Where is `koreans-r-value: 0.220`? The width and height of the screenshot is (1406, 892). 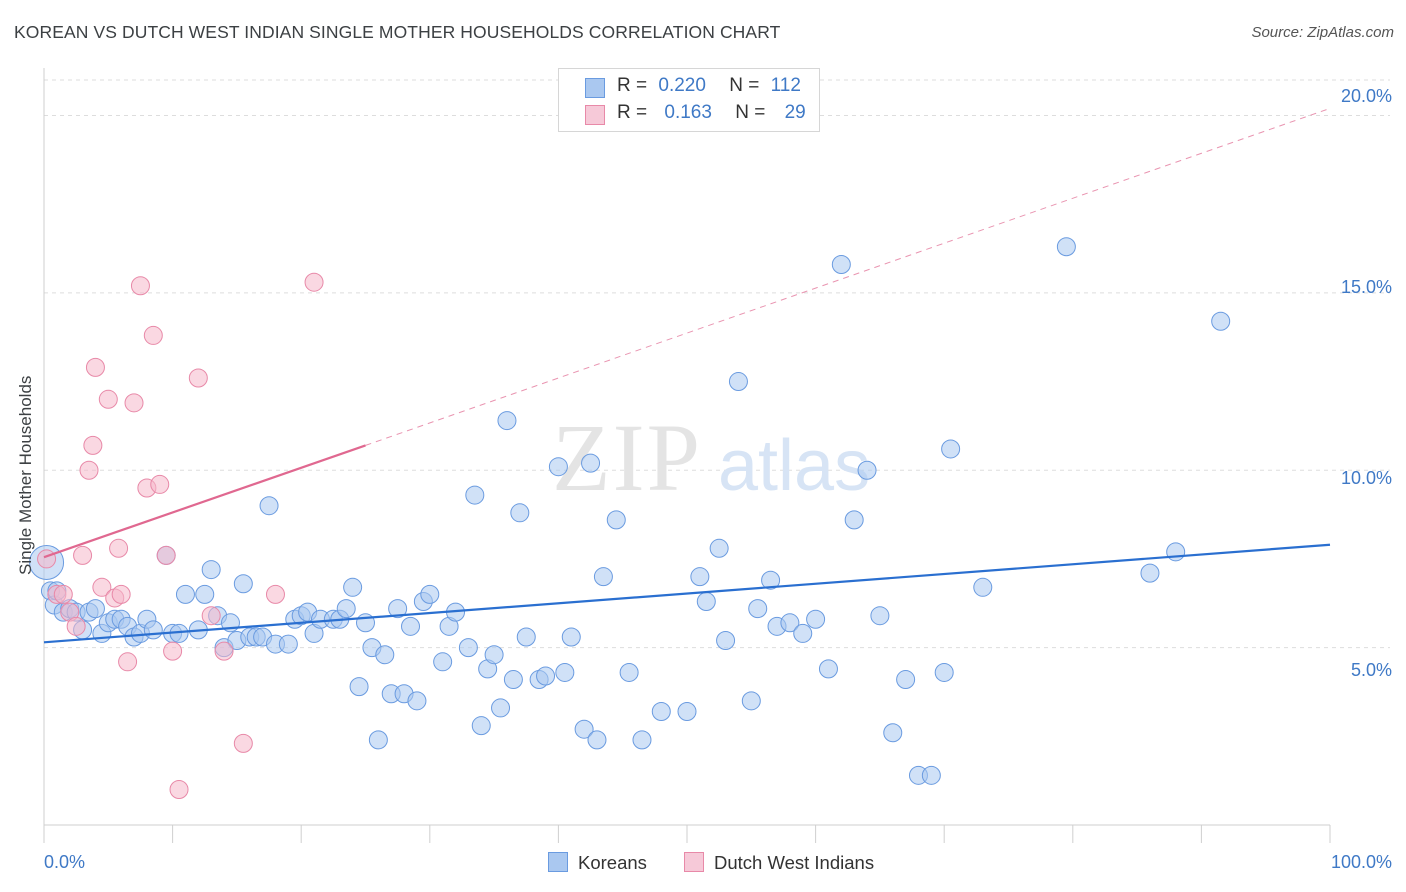
koreans-r-value: 0.220 is located at coordinates (682, 85).